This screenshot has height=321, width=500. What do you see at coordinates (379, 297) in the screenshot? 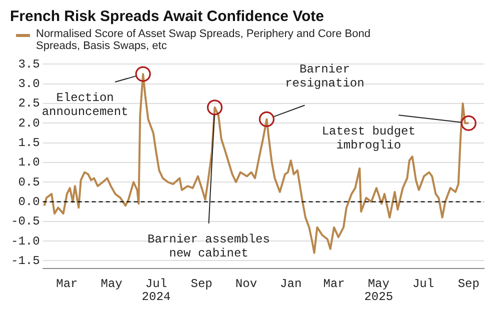
I see `text: 2025` at bounding box center [379, 297].